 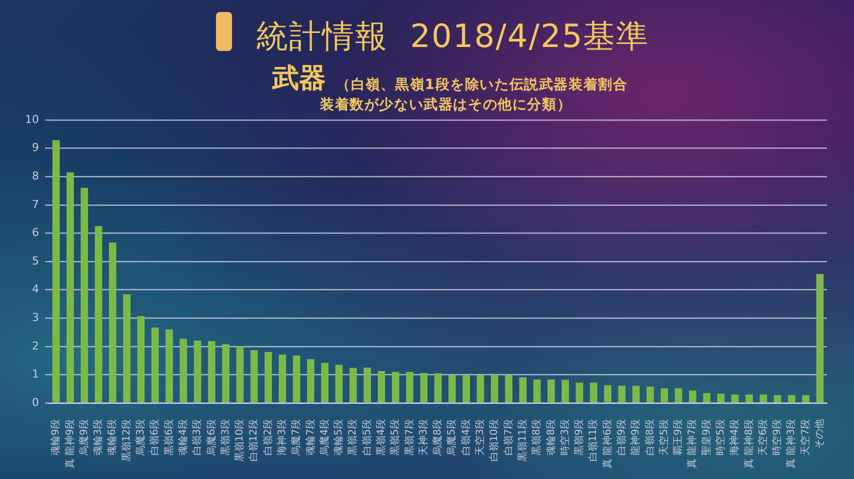 What do you see at coordinates (35, 175) in the screenshot?
I see `y-tick-label: 8` at bounding box center [35, 175].